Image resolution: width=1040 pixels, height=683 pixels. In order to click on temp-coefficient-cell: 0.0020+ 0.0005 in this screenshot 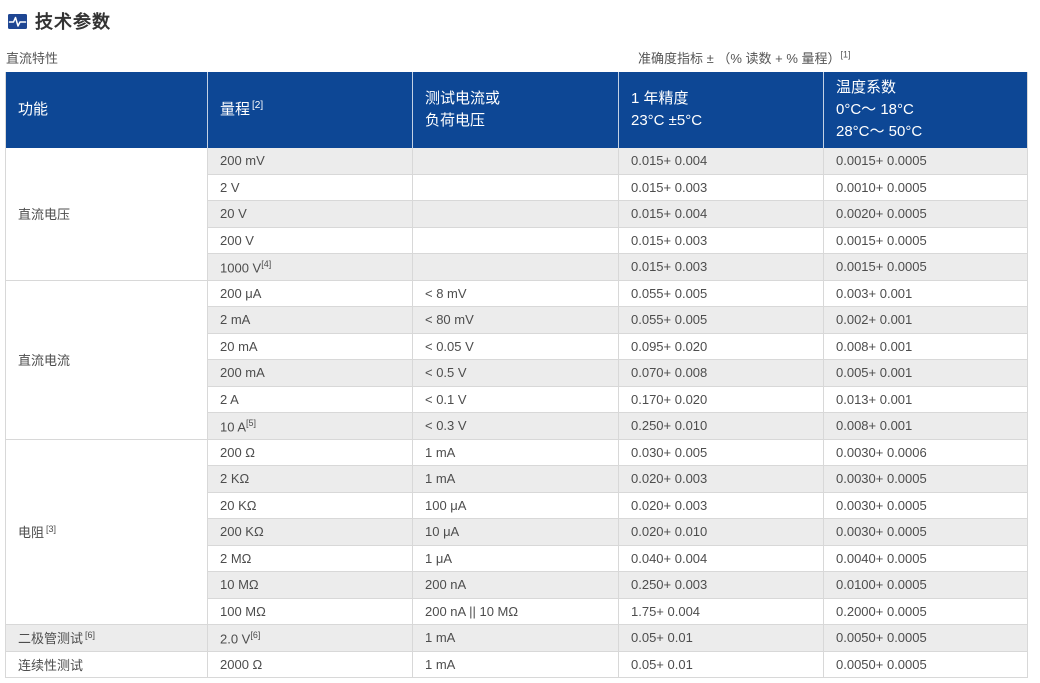, I will do `click(925, 214)`.